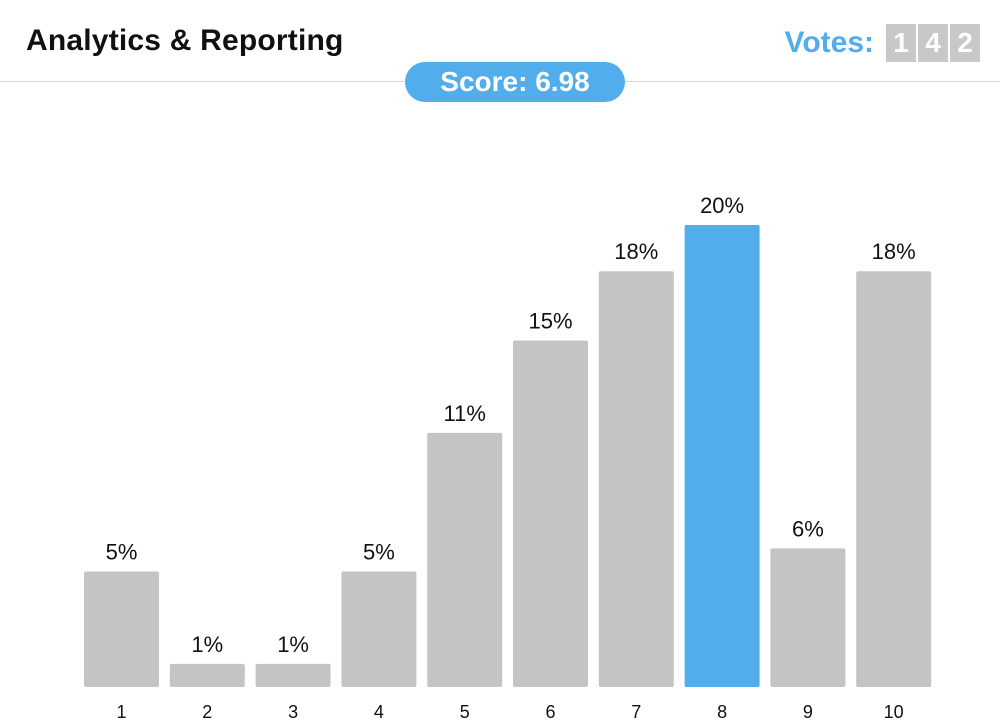 Image resolution: width=1000 pixels, height=724 pixels. What do you see at coordinates (379, 712) in the screenshot?
I see `x-tick-label-4: 4` at bounding box center [379, 712].